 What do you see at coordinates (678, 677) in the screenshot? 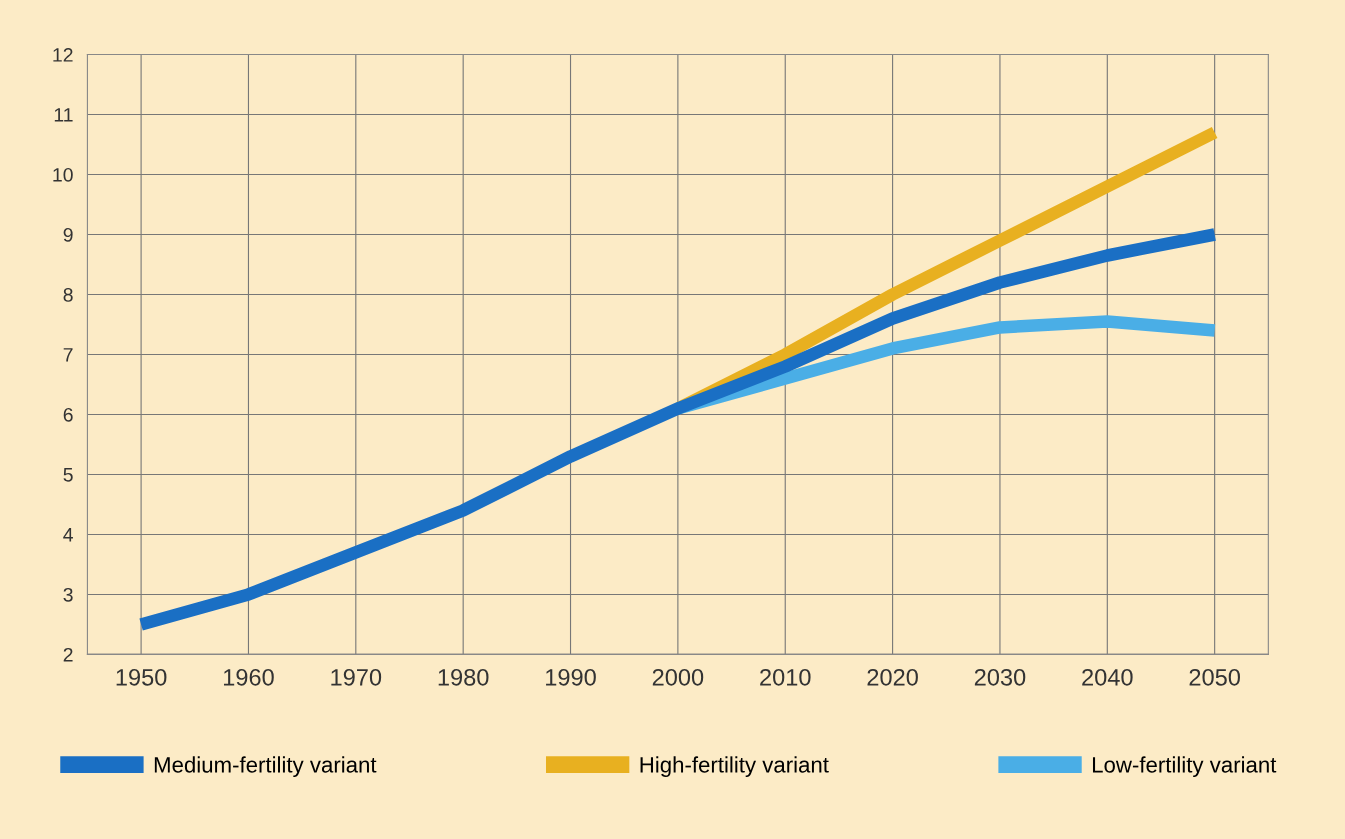
I see `x-tick-label: 2000` at bounding box center [678, 677].